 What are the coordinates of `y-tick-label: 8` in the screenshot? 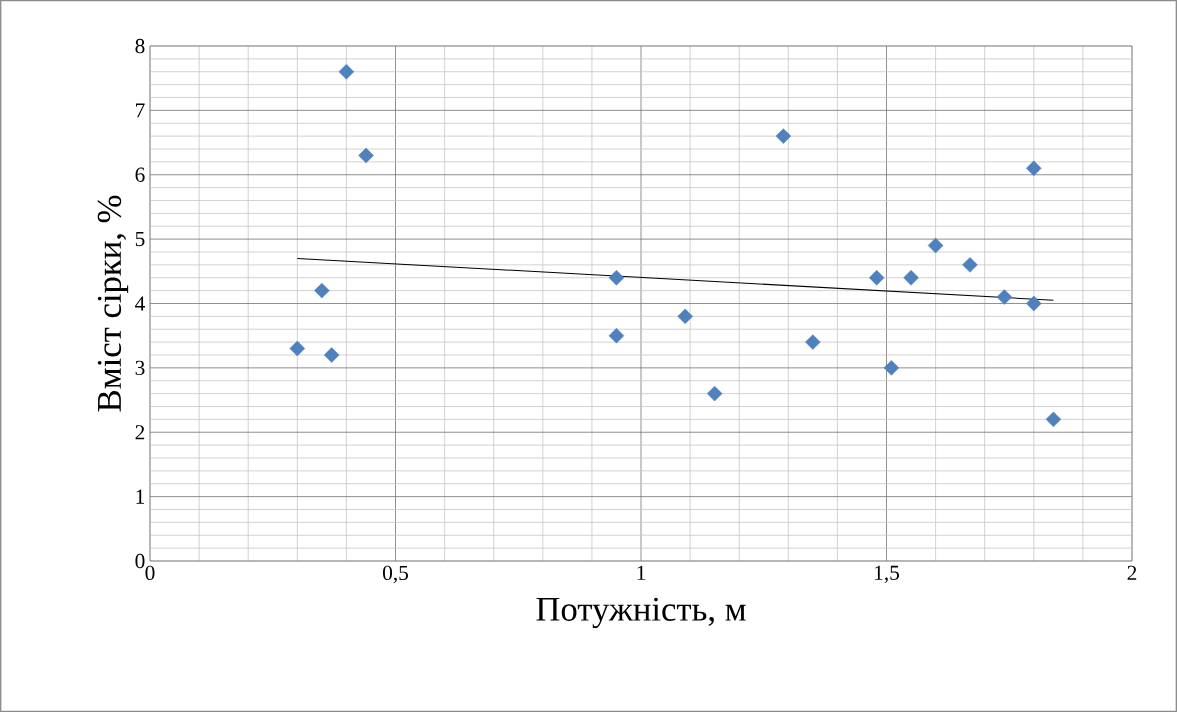 It's located at (140, 46).